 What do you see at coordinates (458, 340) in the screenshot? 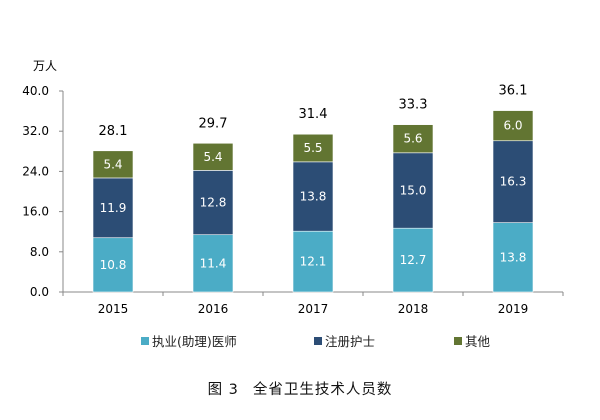
I see `legend-swatch-other` at bounding box center [458, 340].